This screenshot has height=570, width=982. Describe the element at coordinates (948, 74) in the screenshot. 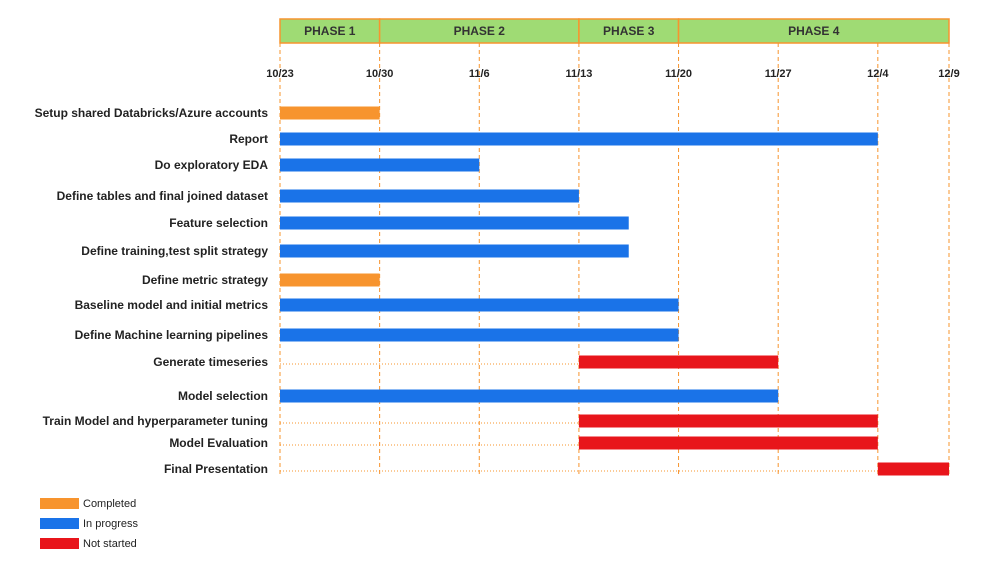

I see `date-tick-label: 12/9` at that location.